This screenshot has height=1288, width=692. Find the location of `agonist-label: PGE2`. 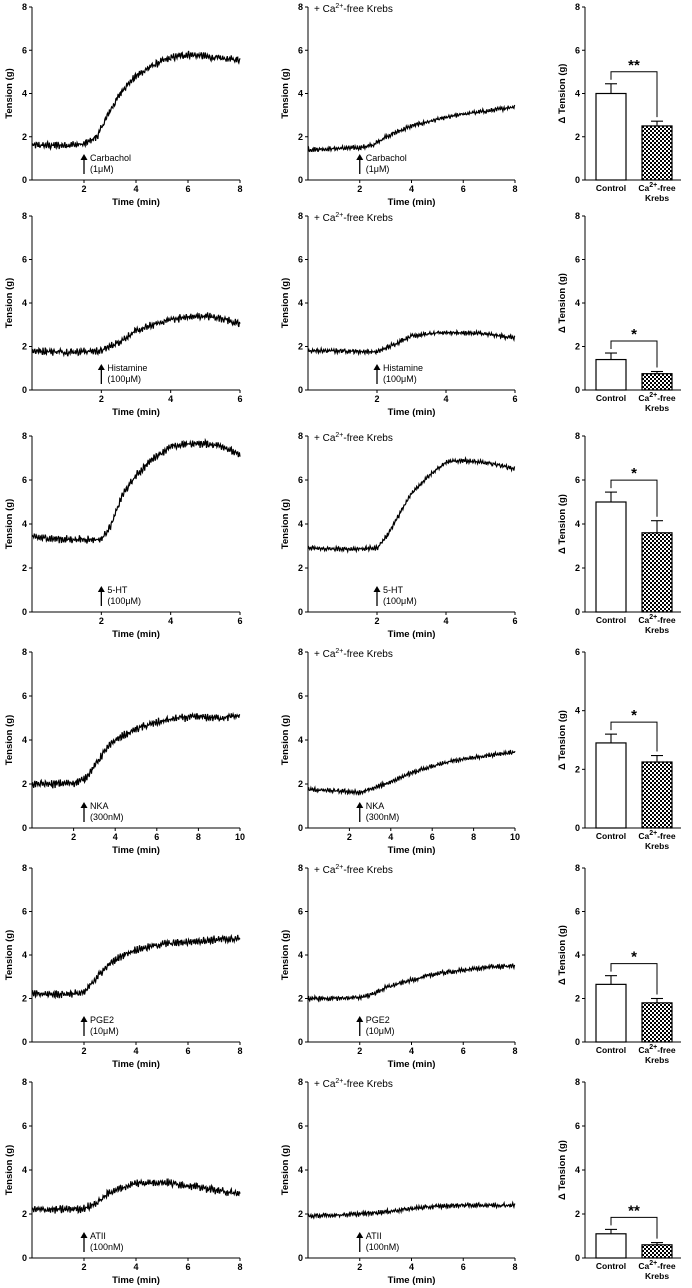

agonist-label: PGE2 is located at coordinates (378, 1020).